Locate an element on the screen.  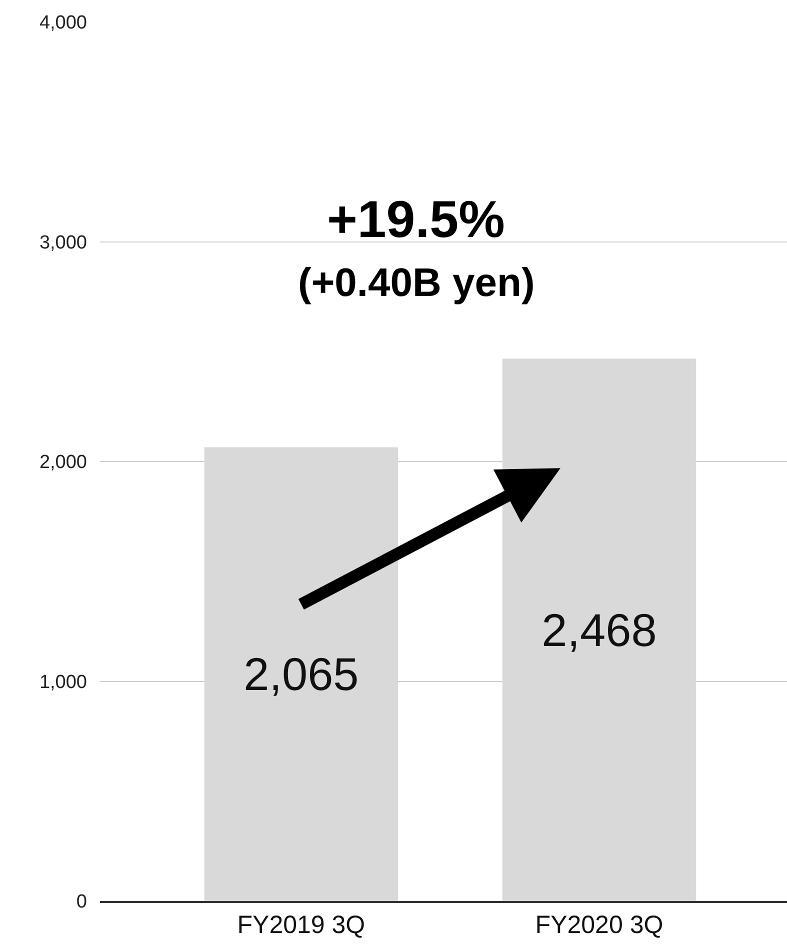
x-tick-label: FY2020 3Q is located at coordinates (599, 924).